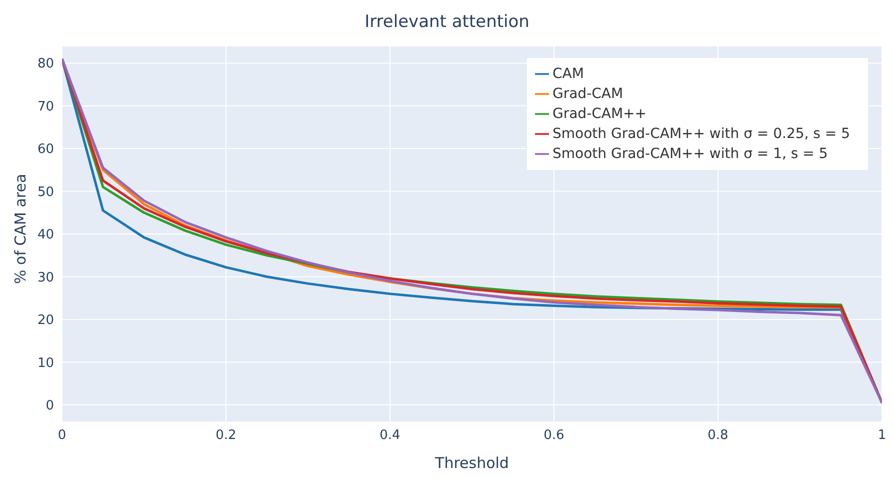 This screenshot has width=894, height=482. Describe the element at coordinates (718, 436) in the screenshot. I see `x-tick-label: 0.8` at that location.